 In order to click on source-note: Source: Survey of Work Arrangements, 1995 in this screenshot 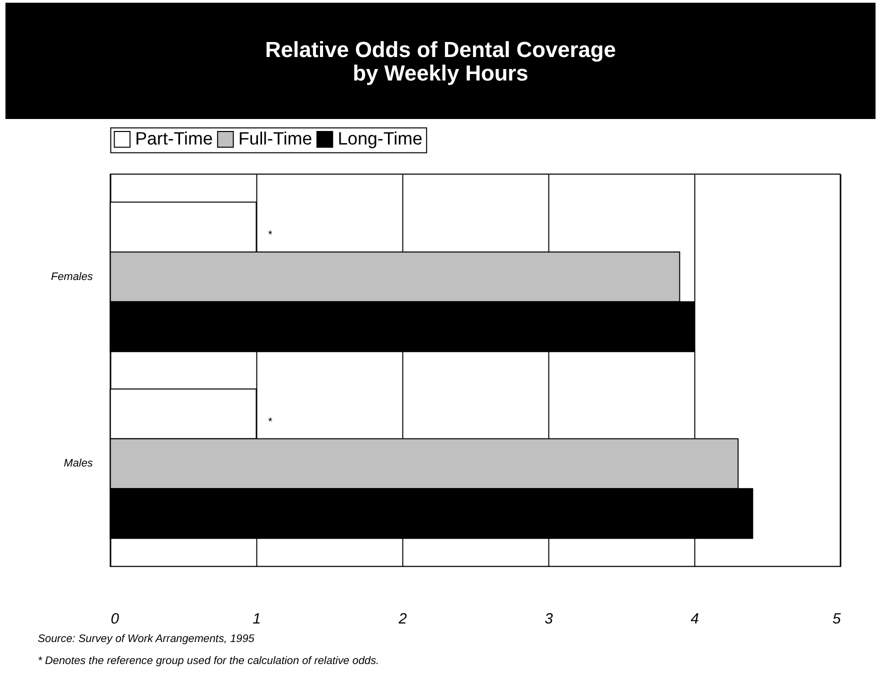, I will do `click(147, 638)`.